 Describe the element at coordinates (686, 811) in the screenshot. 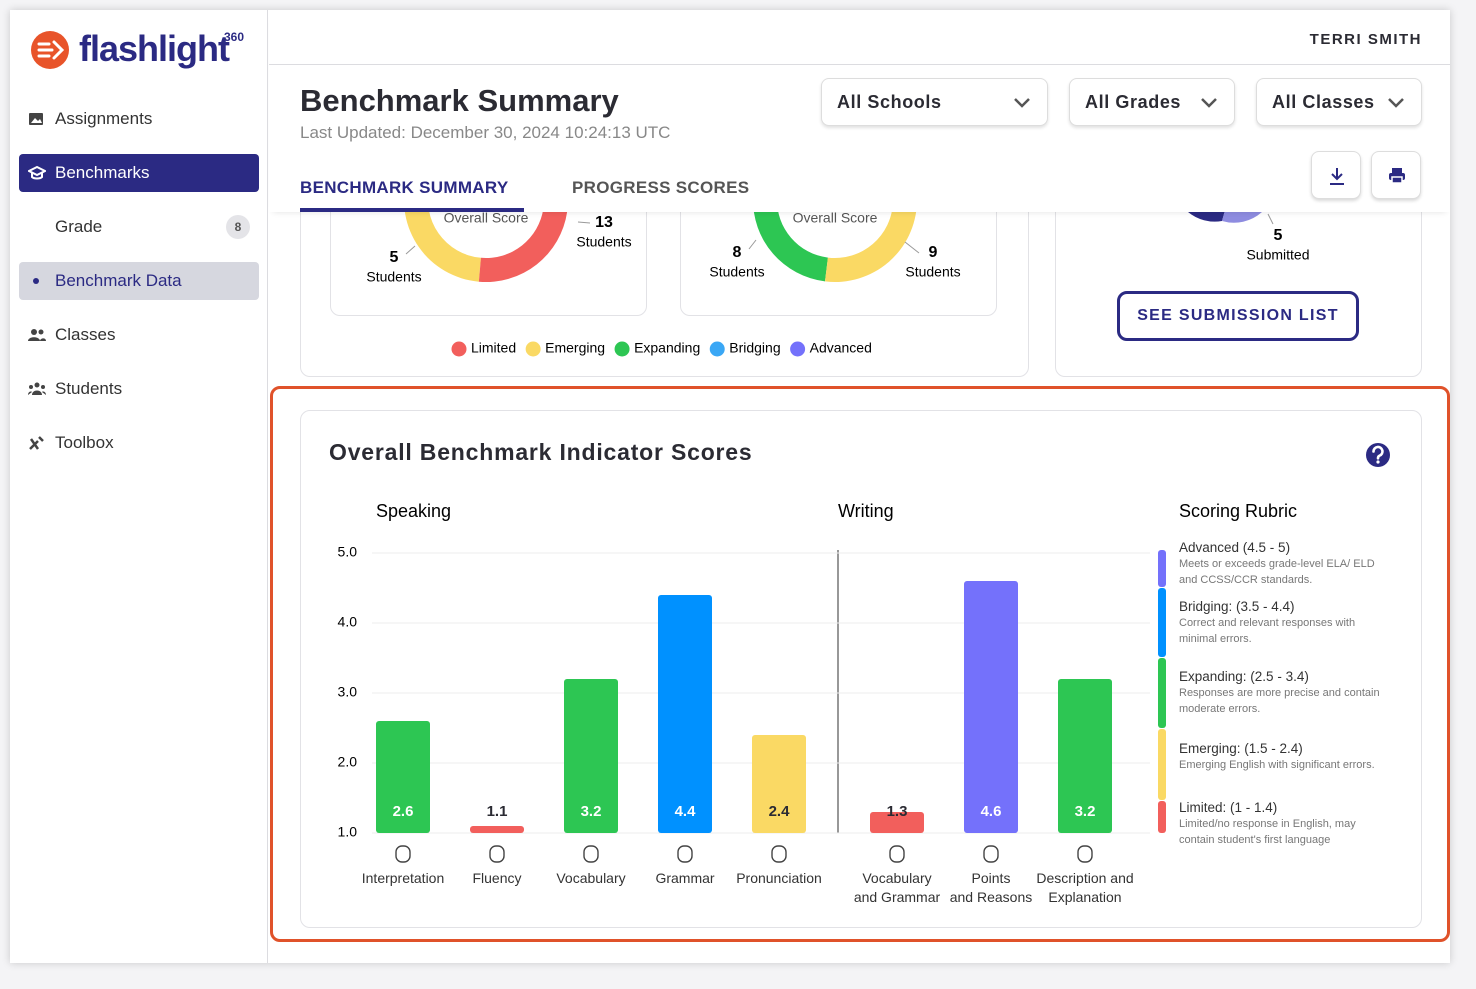

I see `value-label: 4.4` at that location.